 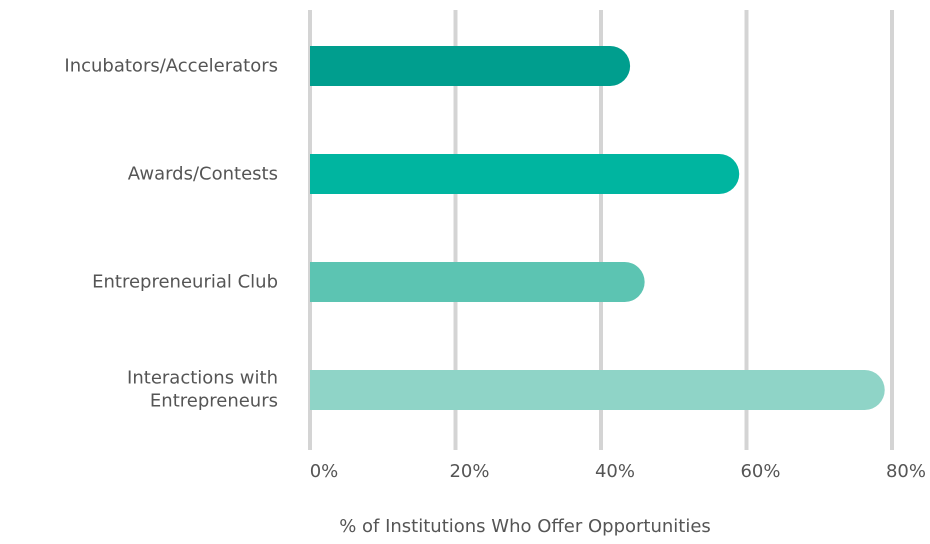 I want to click on x-tick-label: 80%, so click(x=906, y=471).